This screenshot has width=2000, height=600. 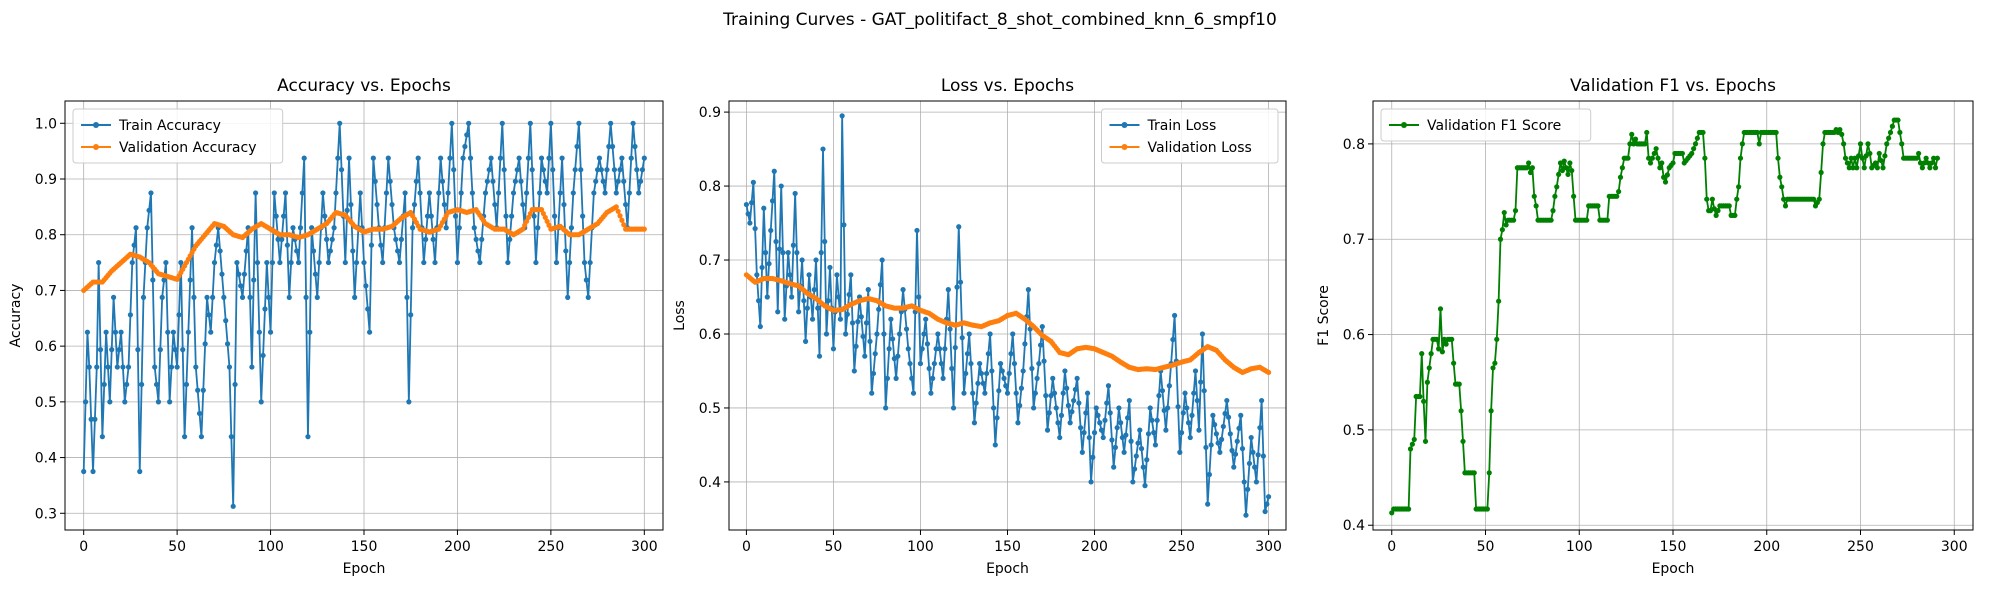 What do you see at coordinates (1354, 431) in the screenshot?
I see `y-tick-label: 0.5` at bounding box center [1354, 431].